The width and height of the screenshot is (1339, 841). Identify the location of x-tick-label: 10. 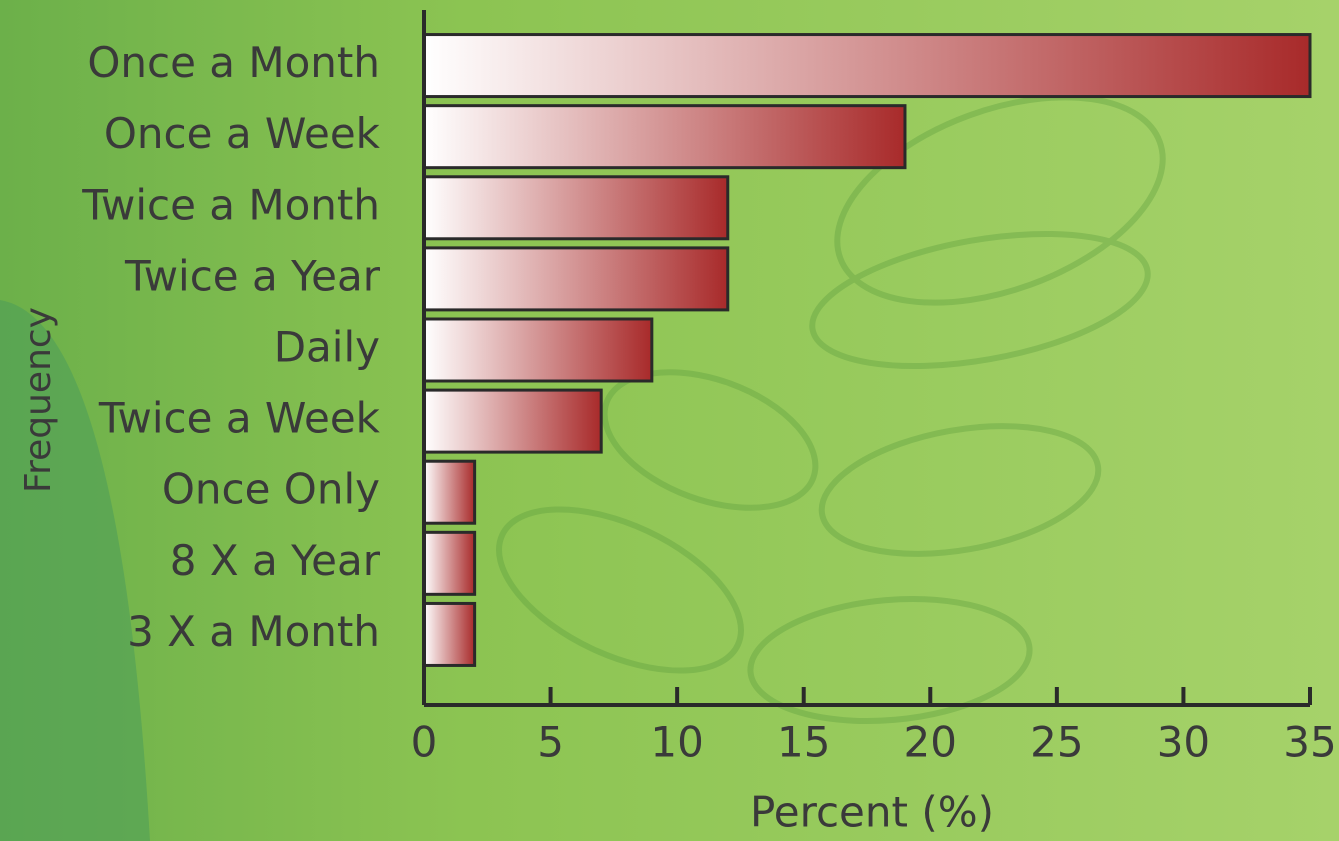
(676, 742).